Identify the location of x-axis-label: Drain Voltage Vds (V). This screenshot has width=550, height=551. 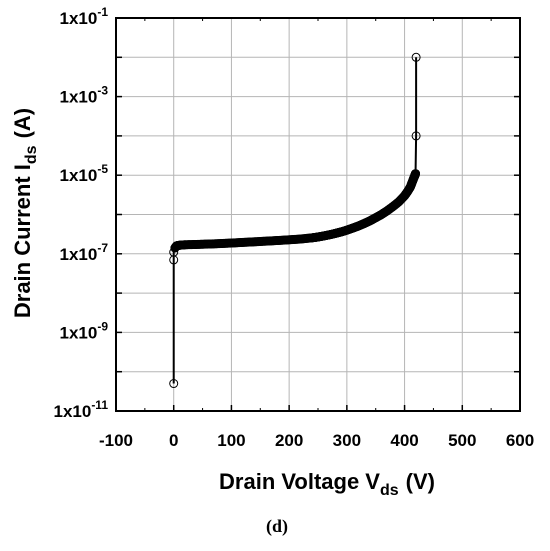
(327, 484).